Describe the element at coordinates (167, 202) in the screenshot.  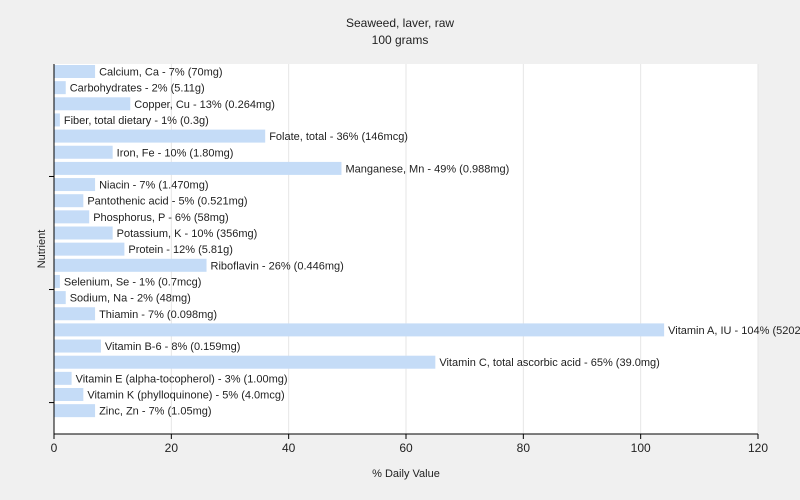
I see `bar-label: Pantothenic acid - 5% (0.521mg)` at that location.